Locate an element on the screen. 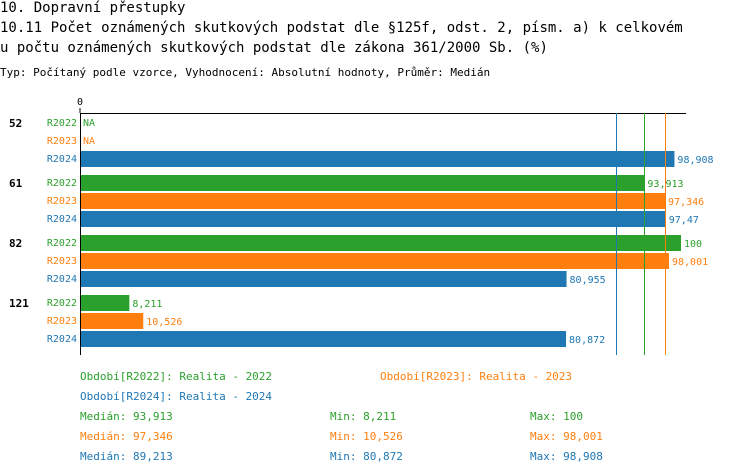 The width and height of the screenshot is (750, 474). data-label: 100 is located at coordinates (693, 244).